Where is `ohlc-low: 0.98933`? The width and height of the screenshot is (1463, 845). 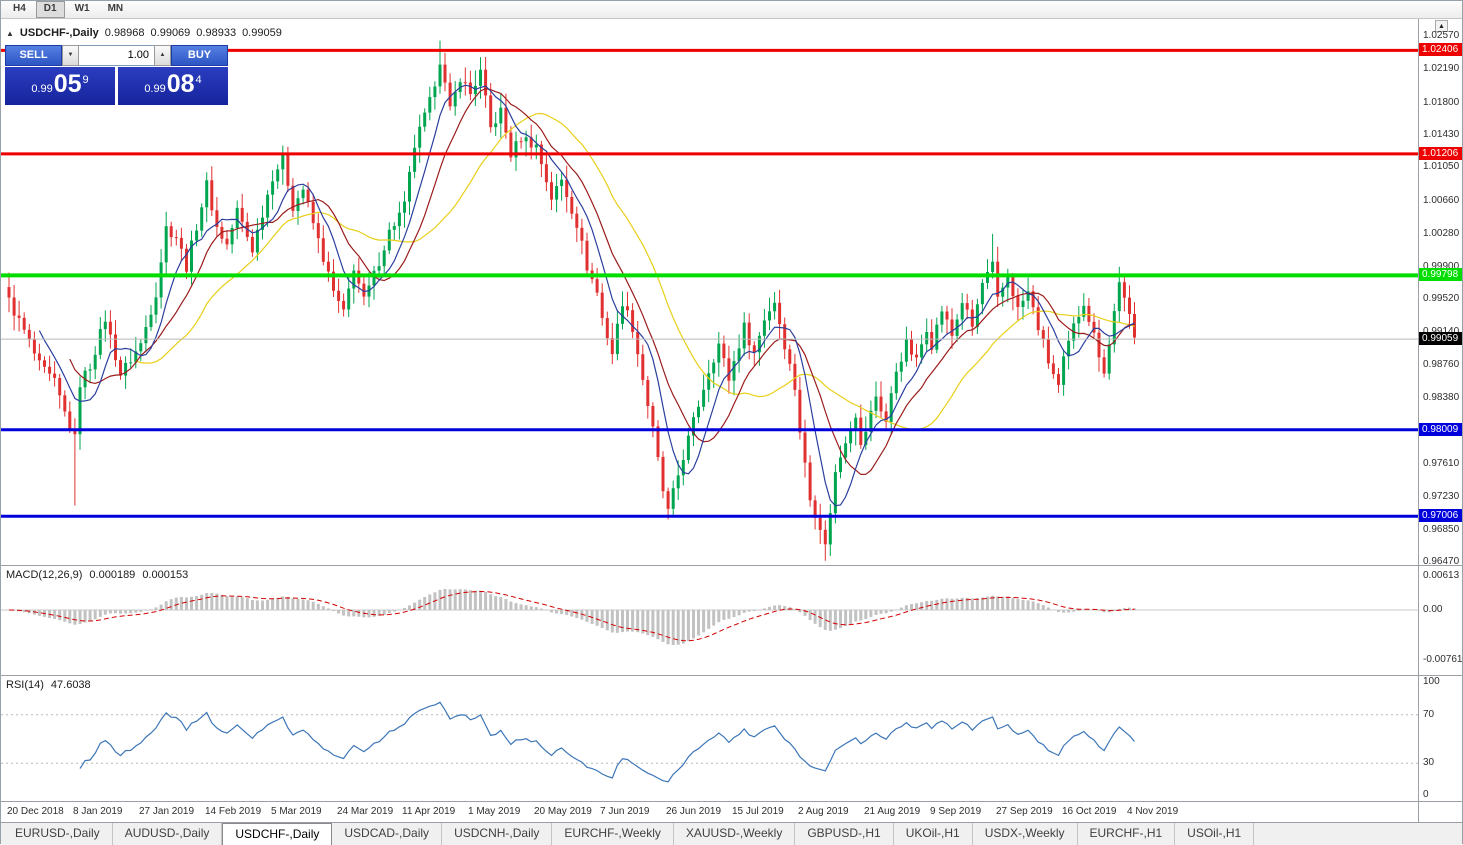 ohlc-low: 0.98933 is located at coordinates (216, 33).